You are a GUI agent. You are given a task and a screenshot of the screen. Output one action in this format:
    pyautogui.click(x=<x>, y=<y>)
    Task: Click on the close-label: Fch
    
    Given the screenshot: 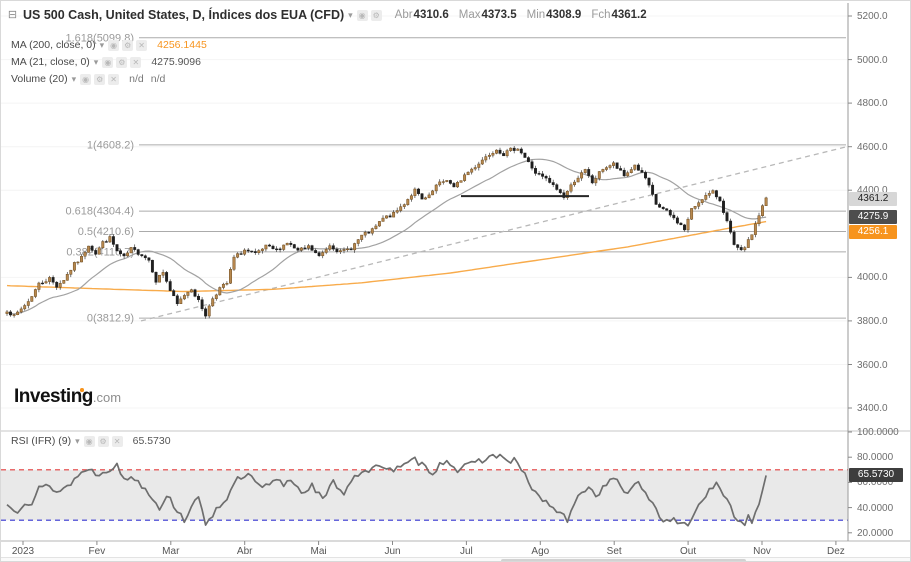 What is the action you would take?
    pyautogui.click(x=601, y=15)
    